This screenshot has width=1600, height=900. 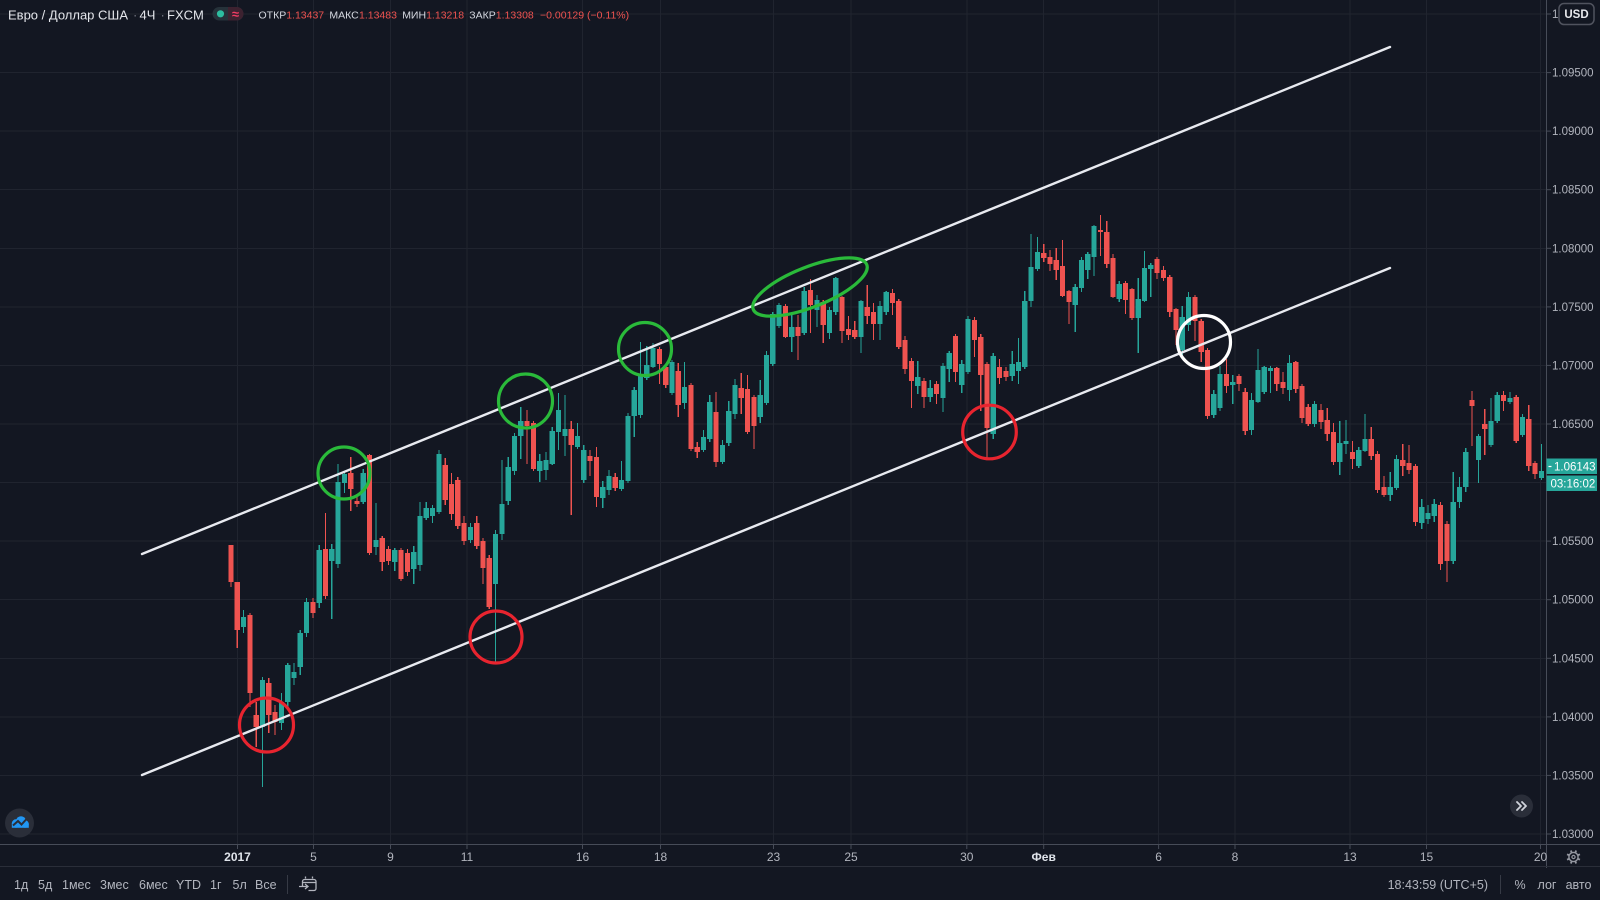 I want to click on svg-text: 30, so click(x=967, y=857).